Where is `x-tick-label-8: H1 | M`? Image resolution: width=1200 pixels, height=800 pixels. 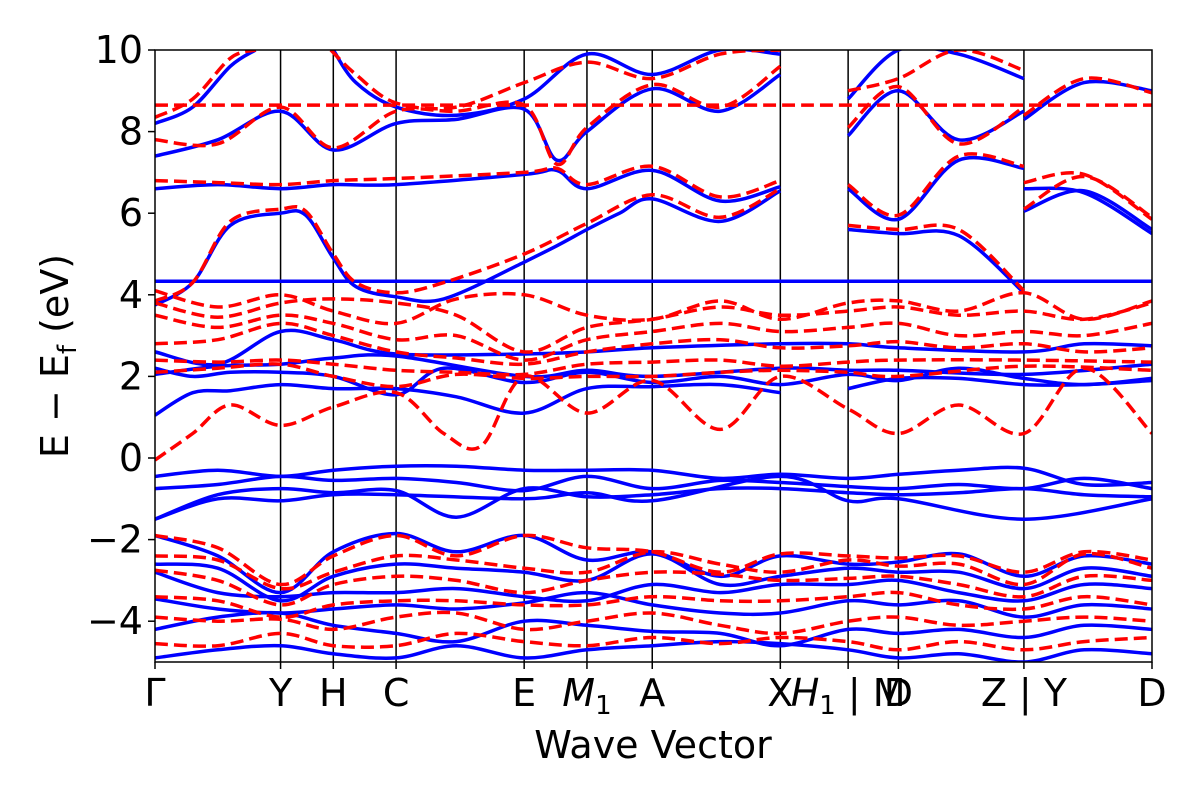 x-tick-label-8: H1 | M is located at coordinates (848, 696).